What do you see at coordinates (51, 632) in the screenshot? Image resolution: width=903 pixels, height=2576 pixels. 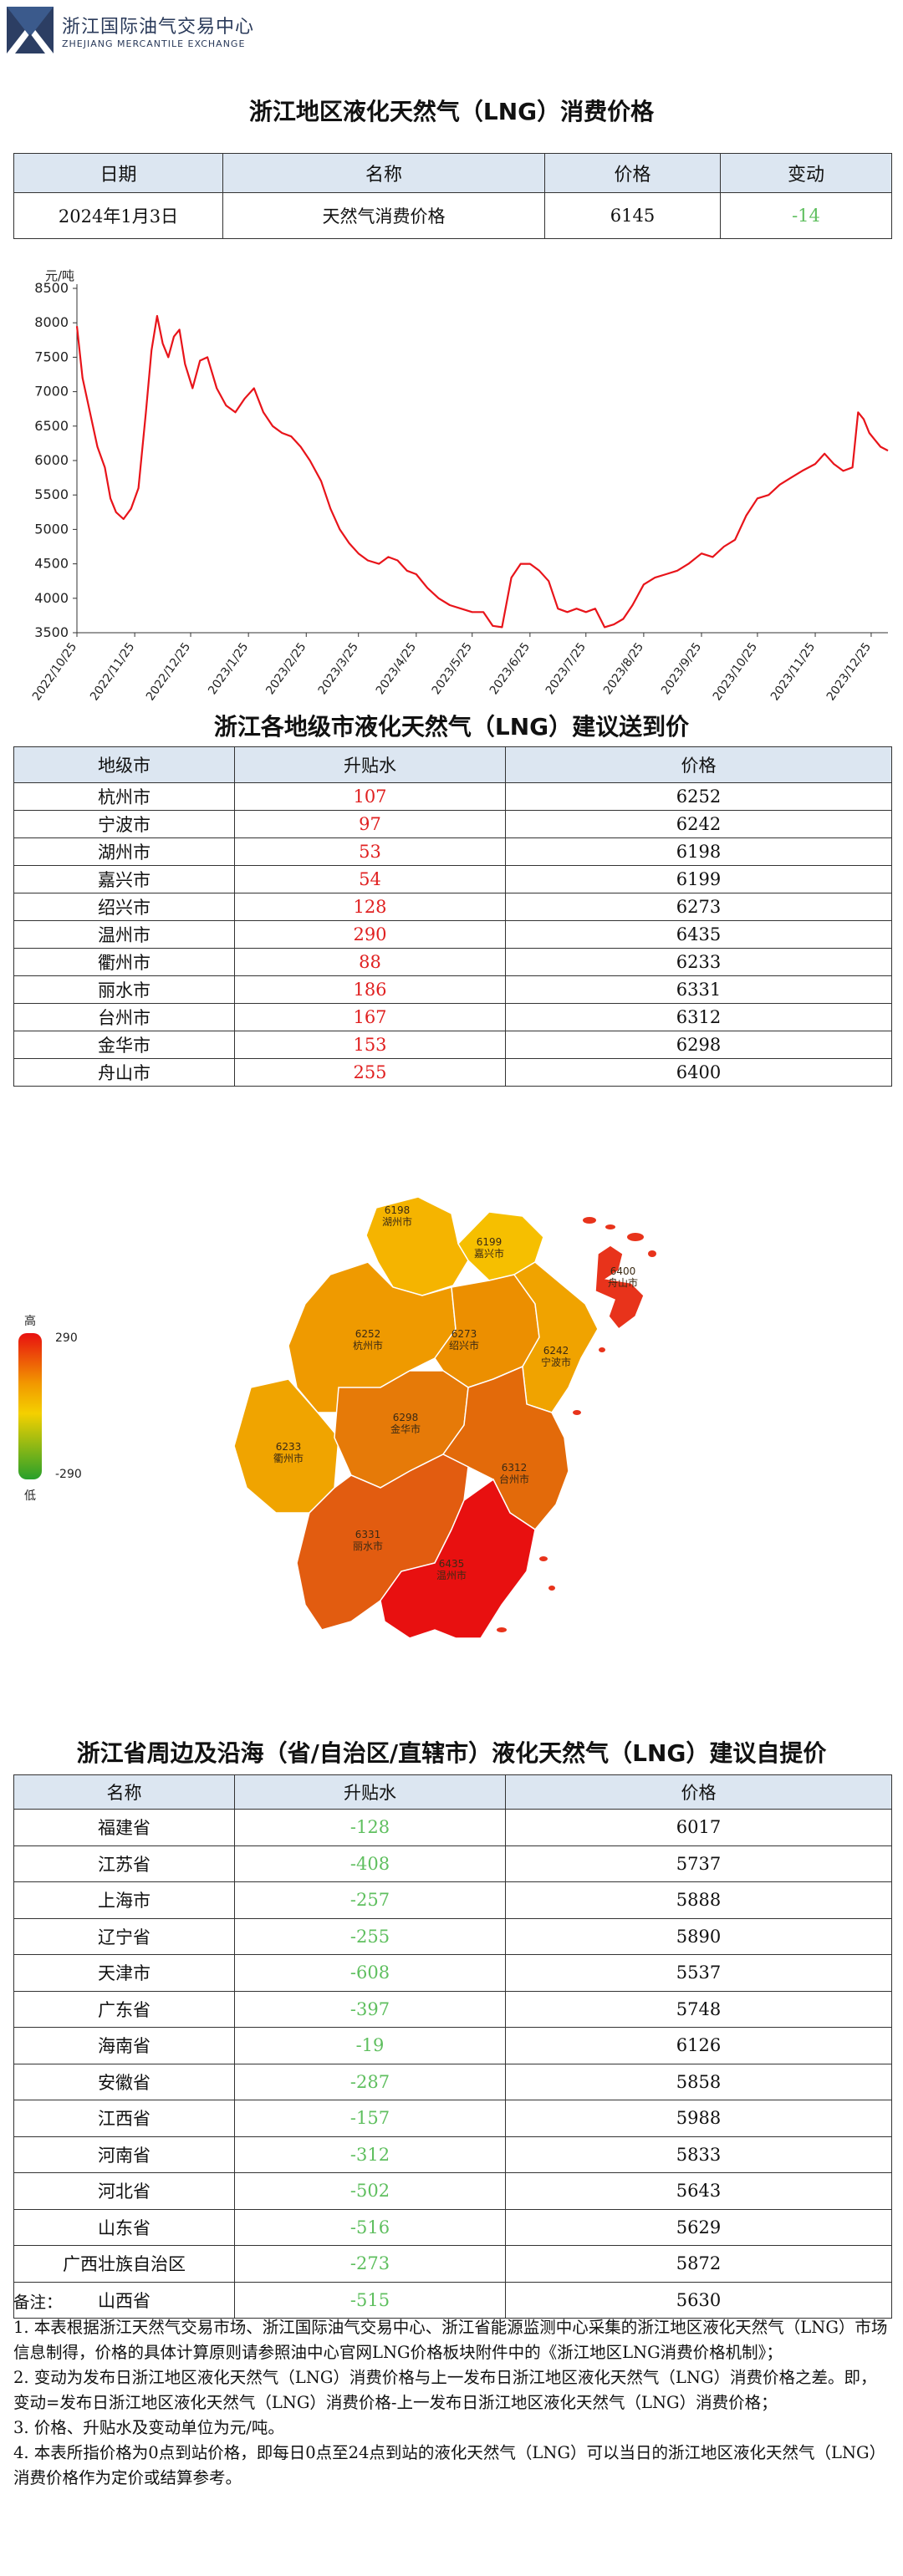 I see `y-tick-label: 3500` at bounding box center [51, 632].